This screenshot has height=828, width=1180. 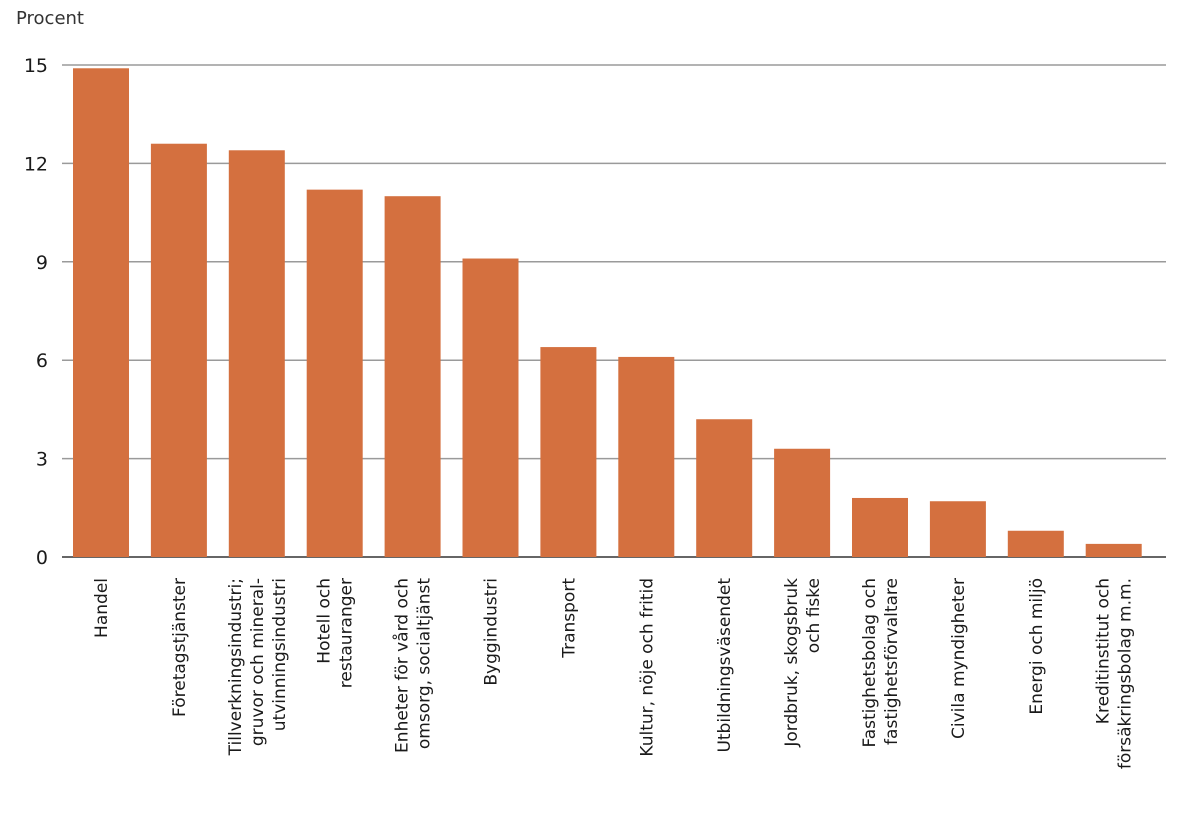 I want to click on category-label: Handel, so click(x=102, y=608).